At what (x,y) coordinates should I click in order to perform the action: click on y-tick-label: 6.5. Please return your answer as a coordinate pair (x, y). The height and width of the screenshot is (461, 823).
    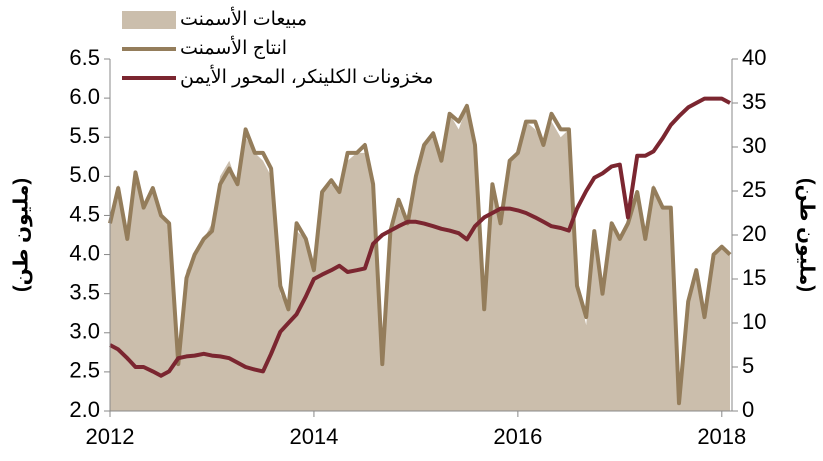
    Looking at the image, I should click on (84, 57).